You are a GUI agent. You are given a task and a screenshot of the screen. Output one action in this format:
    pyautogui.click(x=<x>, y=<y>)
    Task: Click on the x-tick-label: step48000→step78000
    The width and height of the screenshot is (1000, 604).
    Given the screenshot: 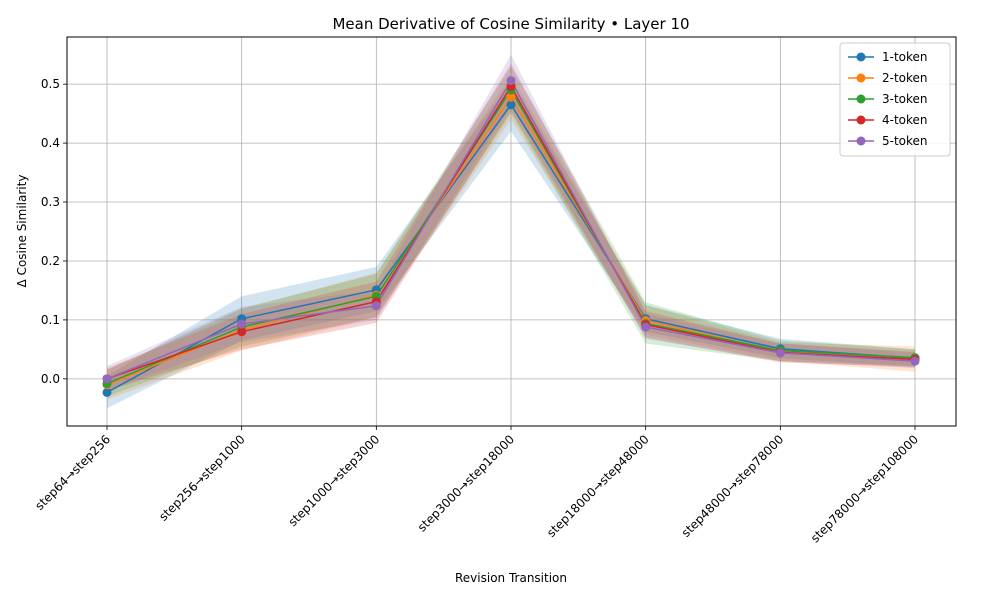 What is the action you would take?
    pyautogui.click(x=733, y=486)
    